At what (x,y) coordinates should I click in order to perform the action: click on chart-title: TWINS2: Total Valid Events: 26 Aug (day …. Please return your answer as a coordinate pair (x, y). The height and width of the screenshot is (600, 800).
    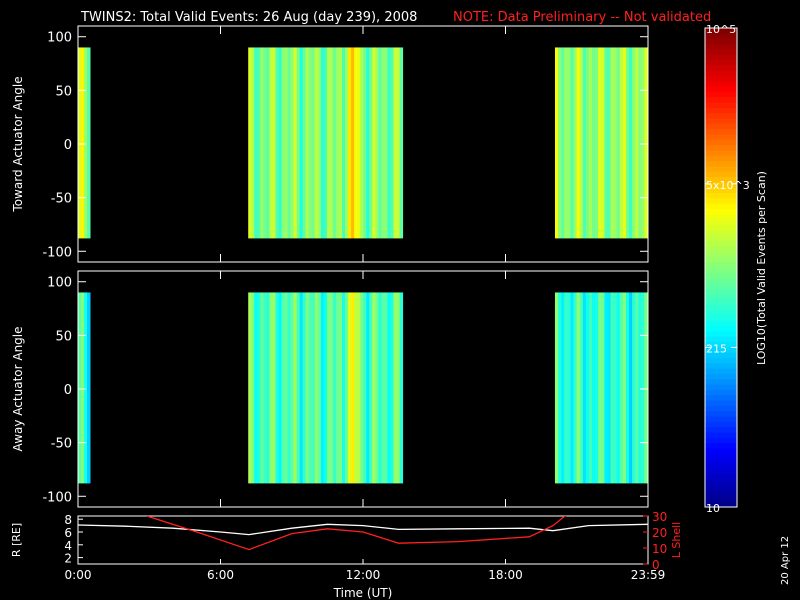
    Looking at the image, I should click on (248, 17).